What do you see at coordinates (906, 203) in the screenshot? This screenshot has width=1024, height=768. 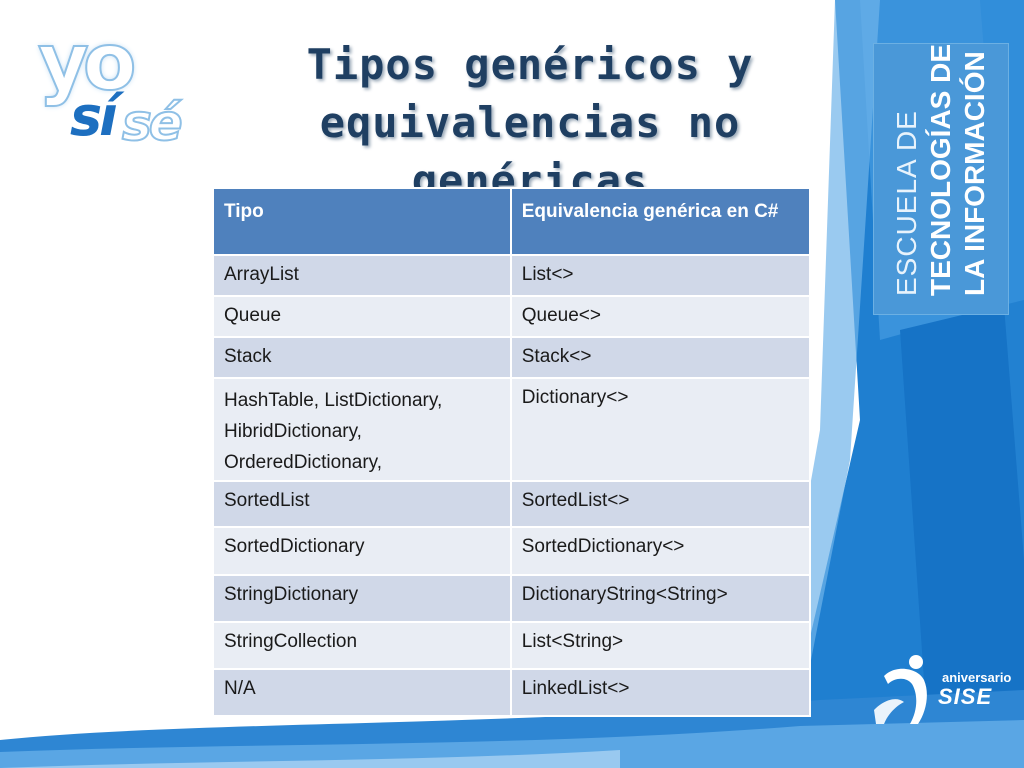 I see `school-line-1: ESCUELA DE` at bounding box center [906, 203].